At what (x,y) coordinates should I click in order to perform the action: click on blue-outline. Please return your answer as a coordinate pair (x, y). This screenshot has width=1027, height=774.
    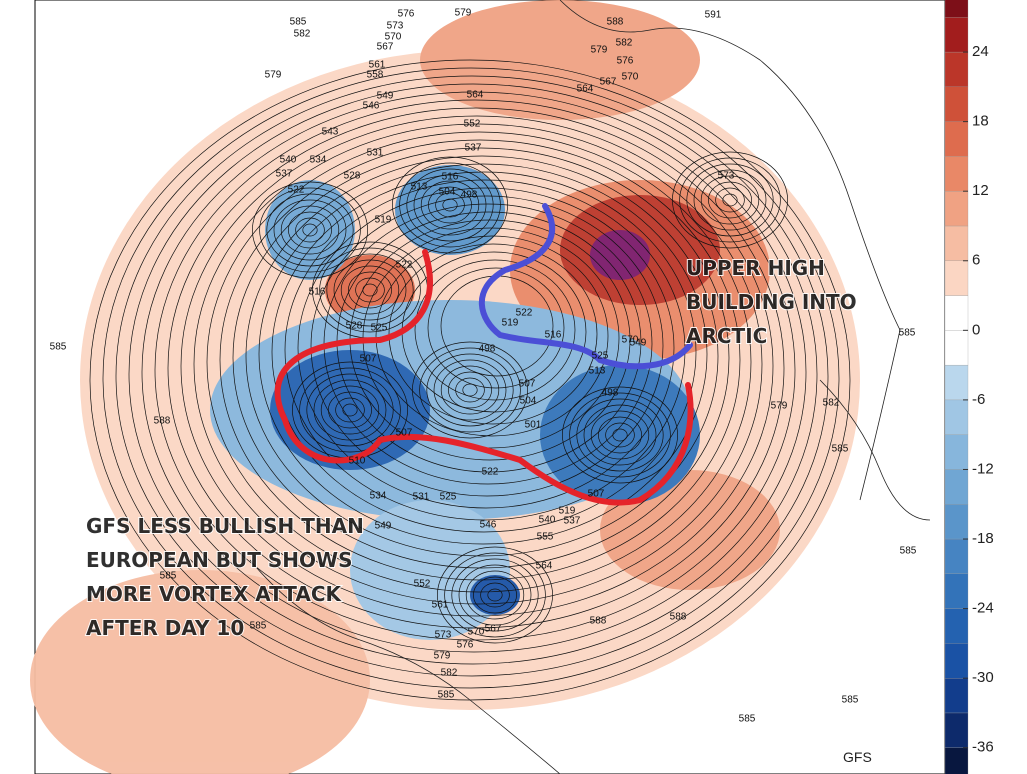
    Looking at the image, I should click on (585, 286).